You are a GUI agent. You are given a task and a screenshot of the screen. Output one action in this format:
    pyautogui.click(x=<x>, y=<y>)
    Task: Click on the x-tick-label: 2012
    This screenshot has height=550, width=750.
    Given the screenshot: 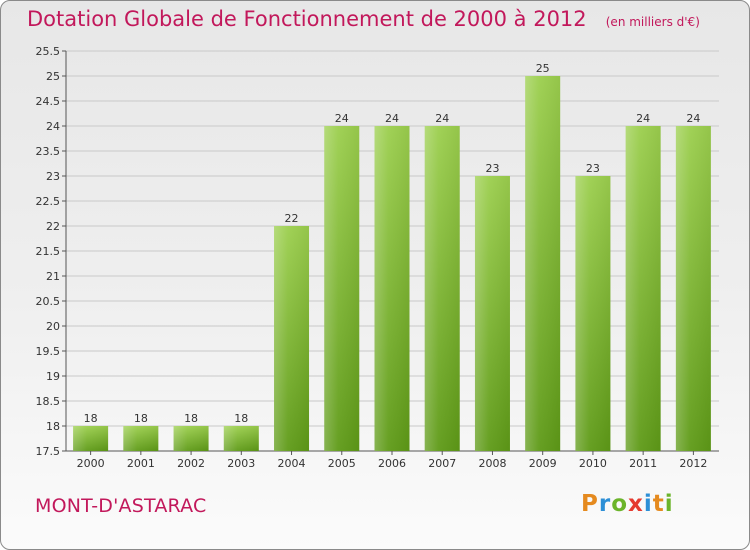 What is the action you would take?
    pyautogui.click(x=693, y=463)
    